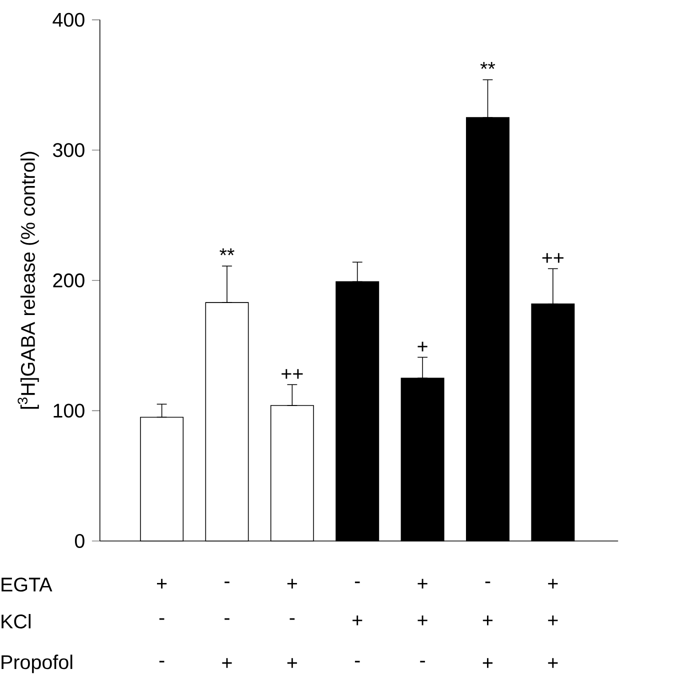 The image size is (682, 676). What do you see at coordinates (69, 411) in the screenshot?
I see `y-tick-label: 100` at bounding box center [69, 411].